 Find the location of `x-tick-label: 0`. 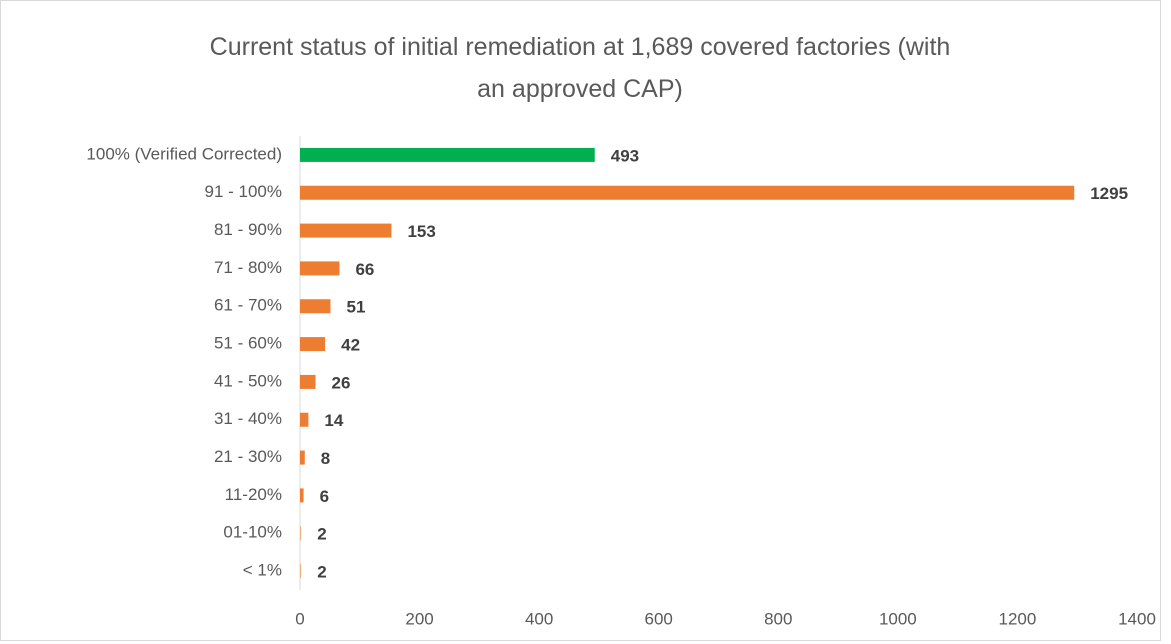

x-tick-label: 0 is located at coordinates (299, 618).